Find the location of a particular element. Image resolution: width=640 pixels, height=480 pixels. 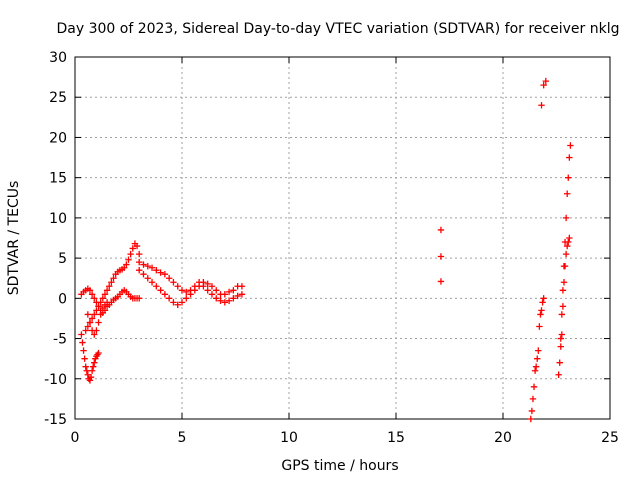

y-tick-label: 20 is located at coordinates (58, 138).